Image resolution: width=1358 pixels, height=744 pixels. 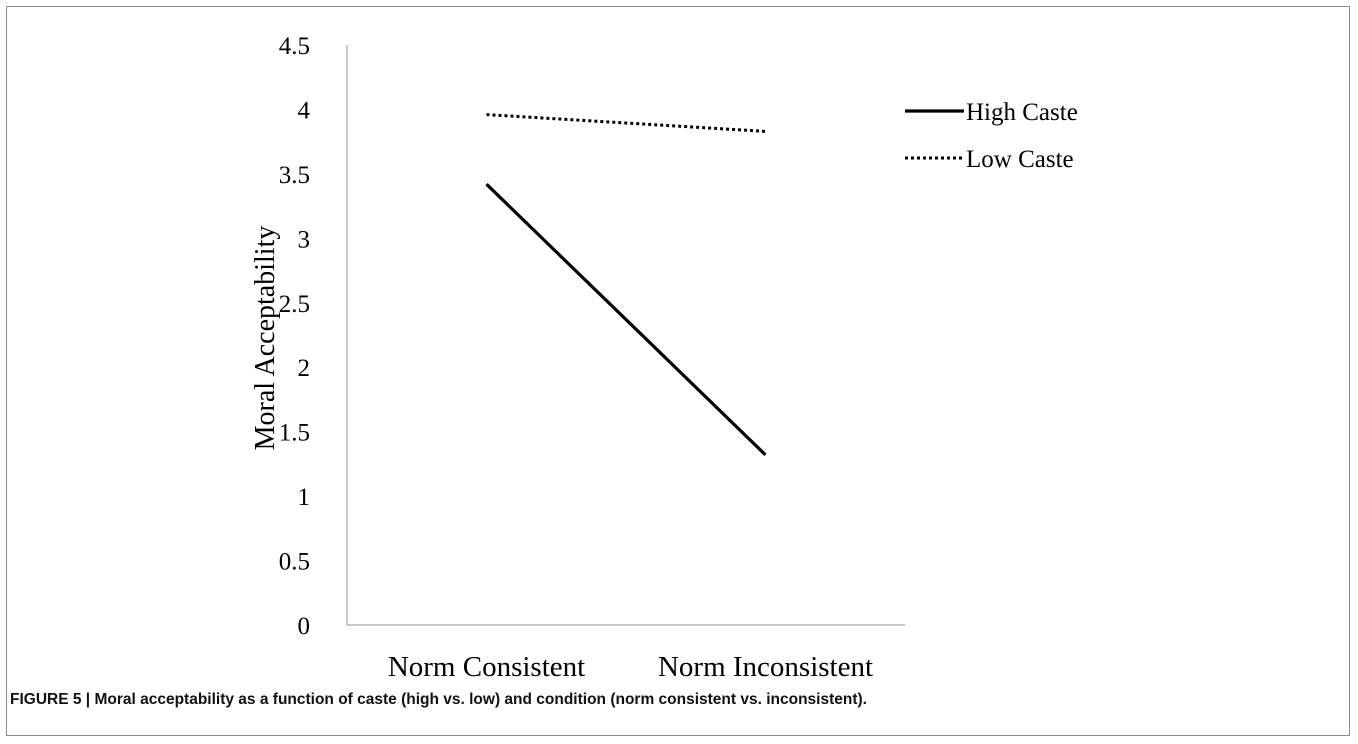 I want to click on y-axis-label: Moral Acceptability, so click(x=265, y=338).